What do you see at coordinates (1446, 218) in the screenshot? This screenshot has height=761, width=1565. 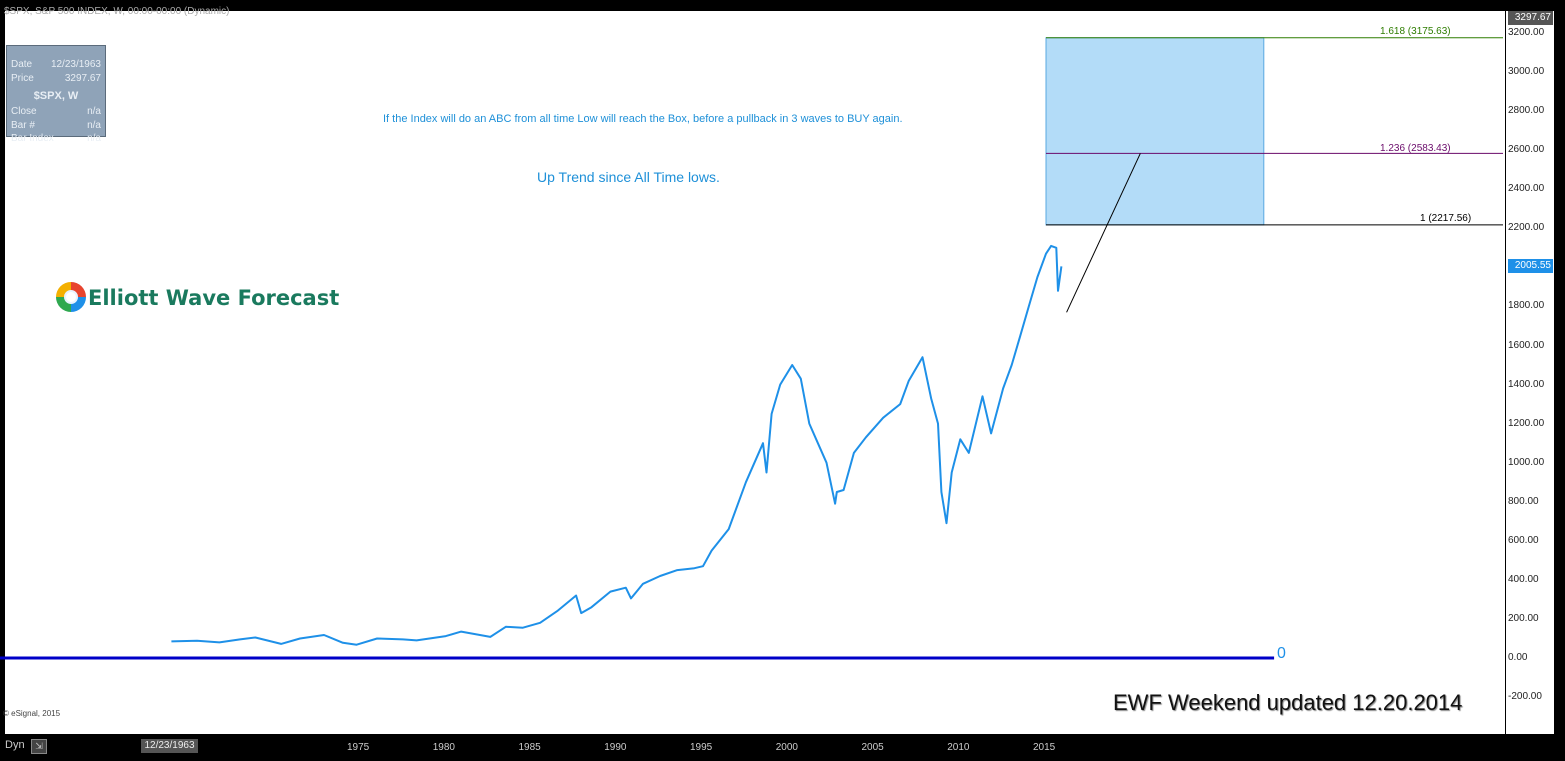 I see `fib-1-label: 1 (2217.56)` at bounding box center [1446, 218].